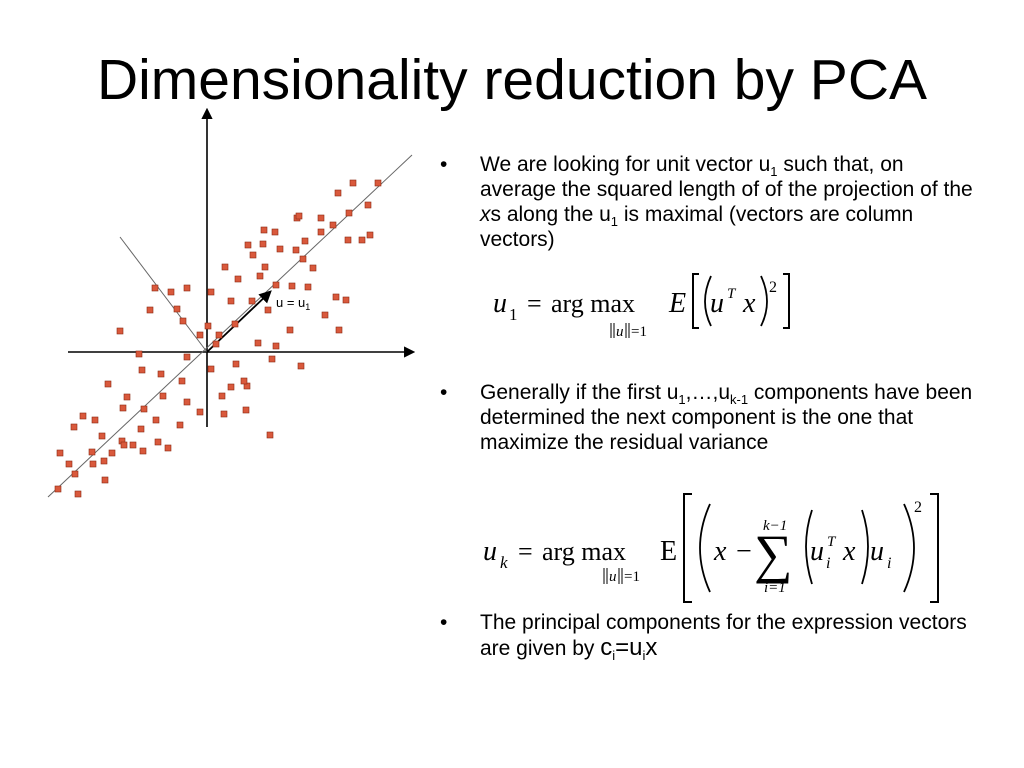  Describe the element at coordinates (512, 80) in the screenshot. I see `slide-title: Dimensionality reduction by PCA` at that location.